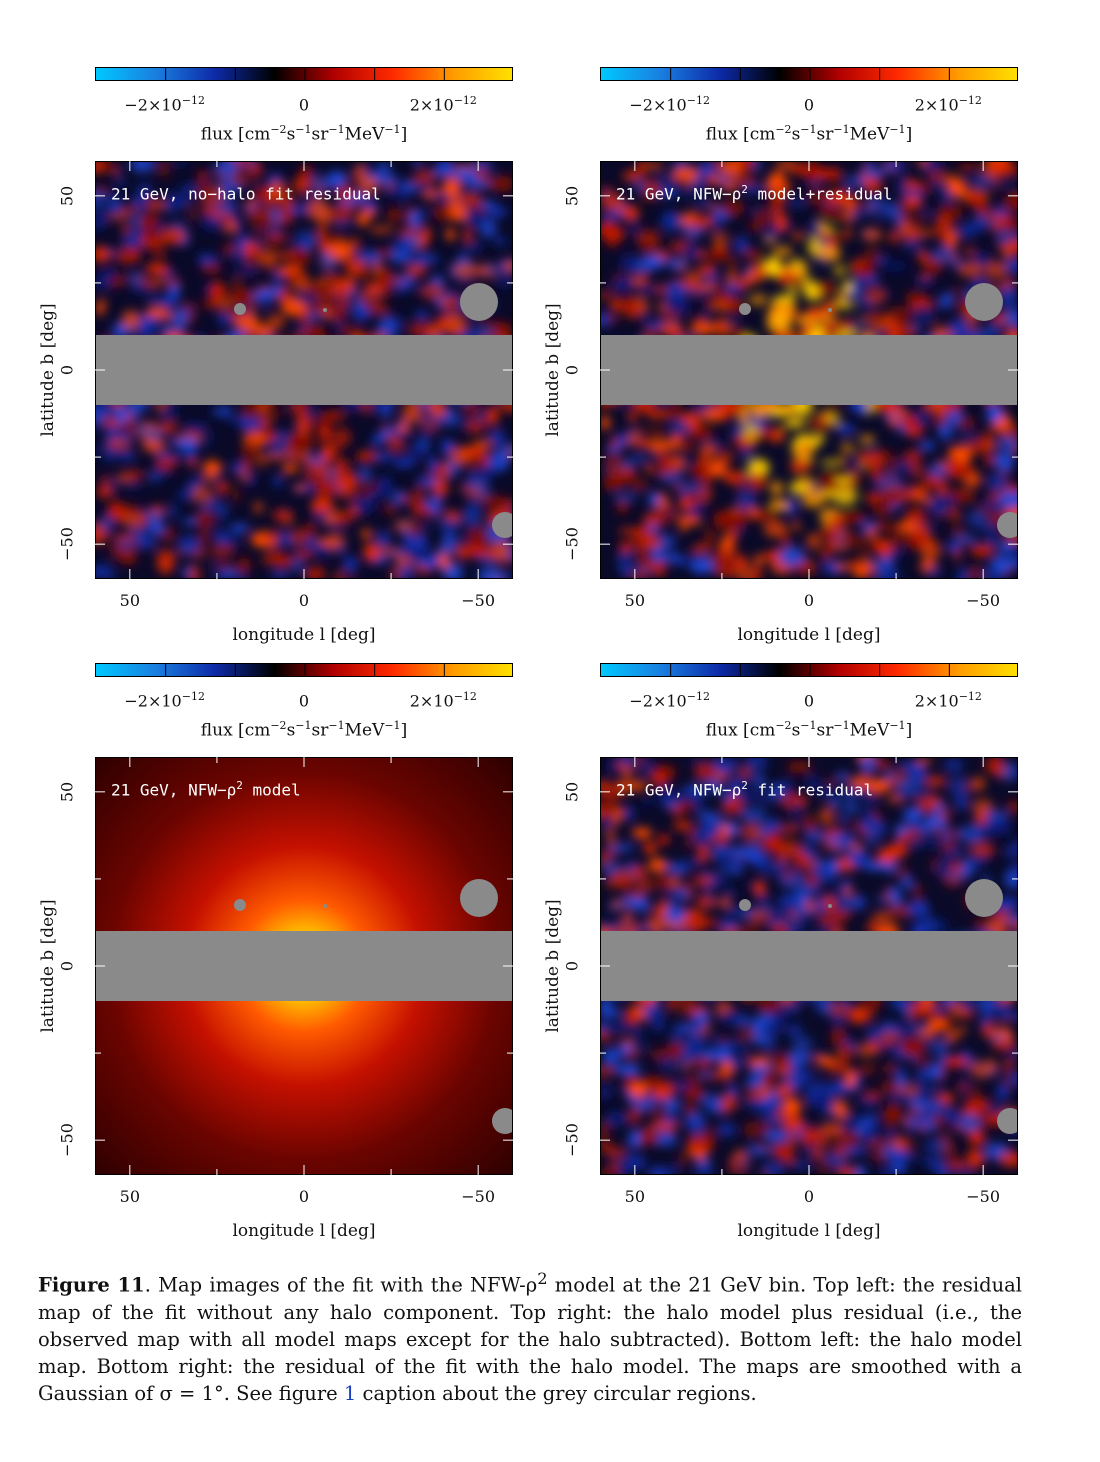  What do you see at coordinates (556, 1393) in the screenshot?
I see `caption-text-3: caption about the grey circular regions.` at bounding box center [556, 1393].